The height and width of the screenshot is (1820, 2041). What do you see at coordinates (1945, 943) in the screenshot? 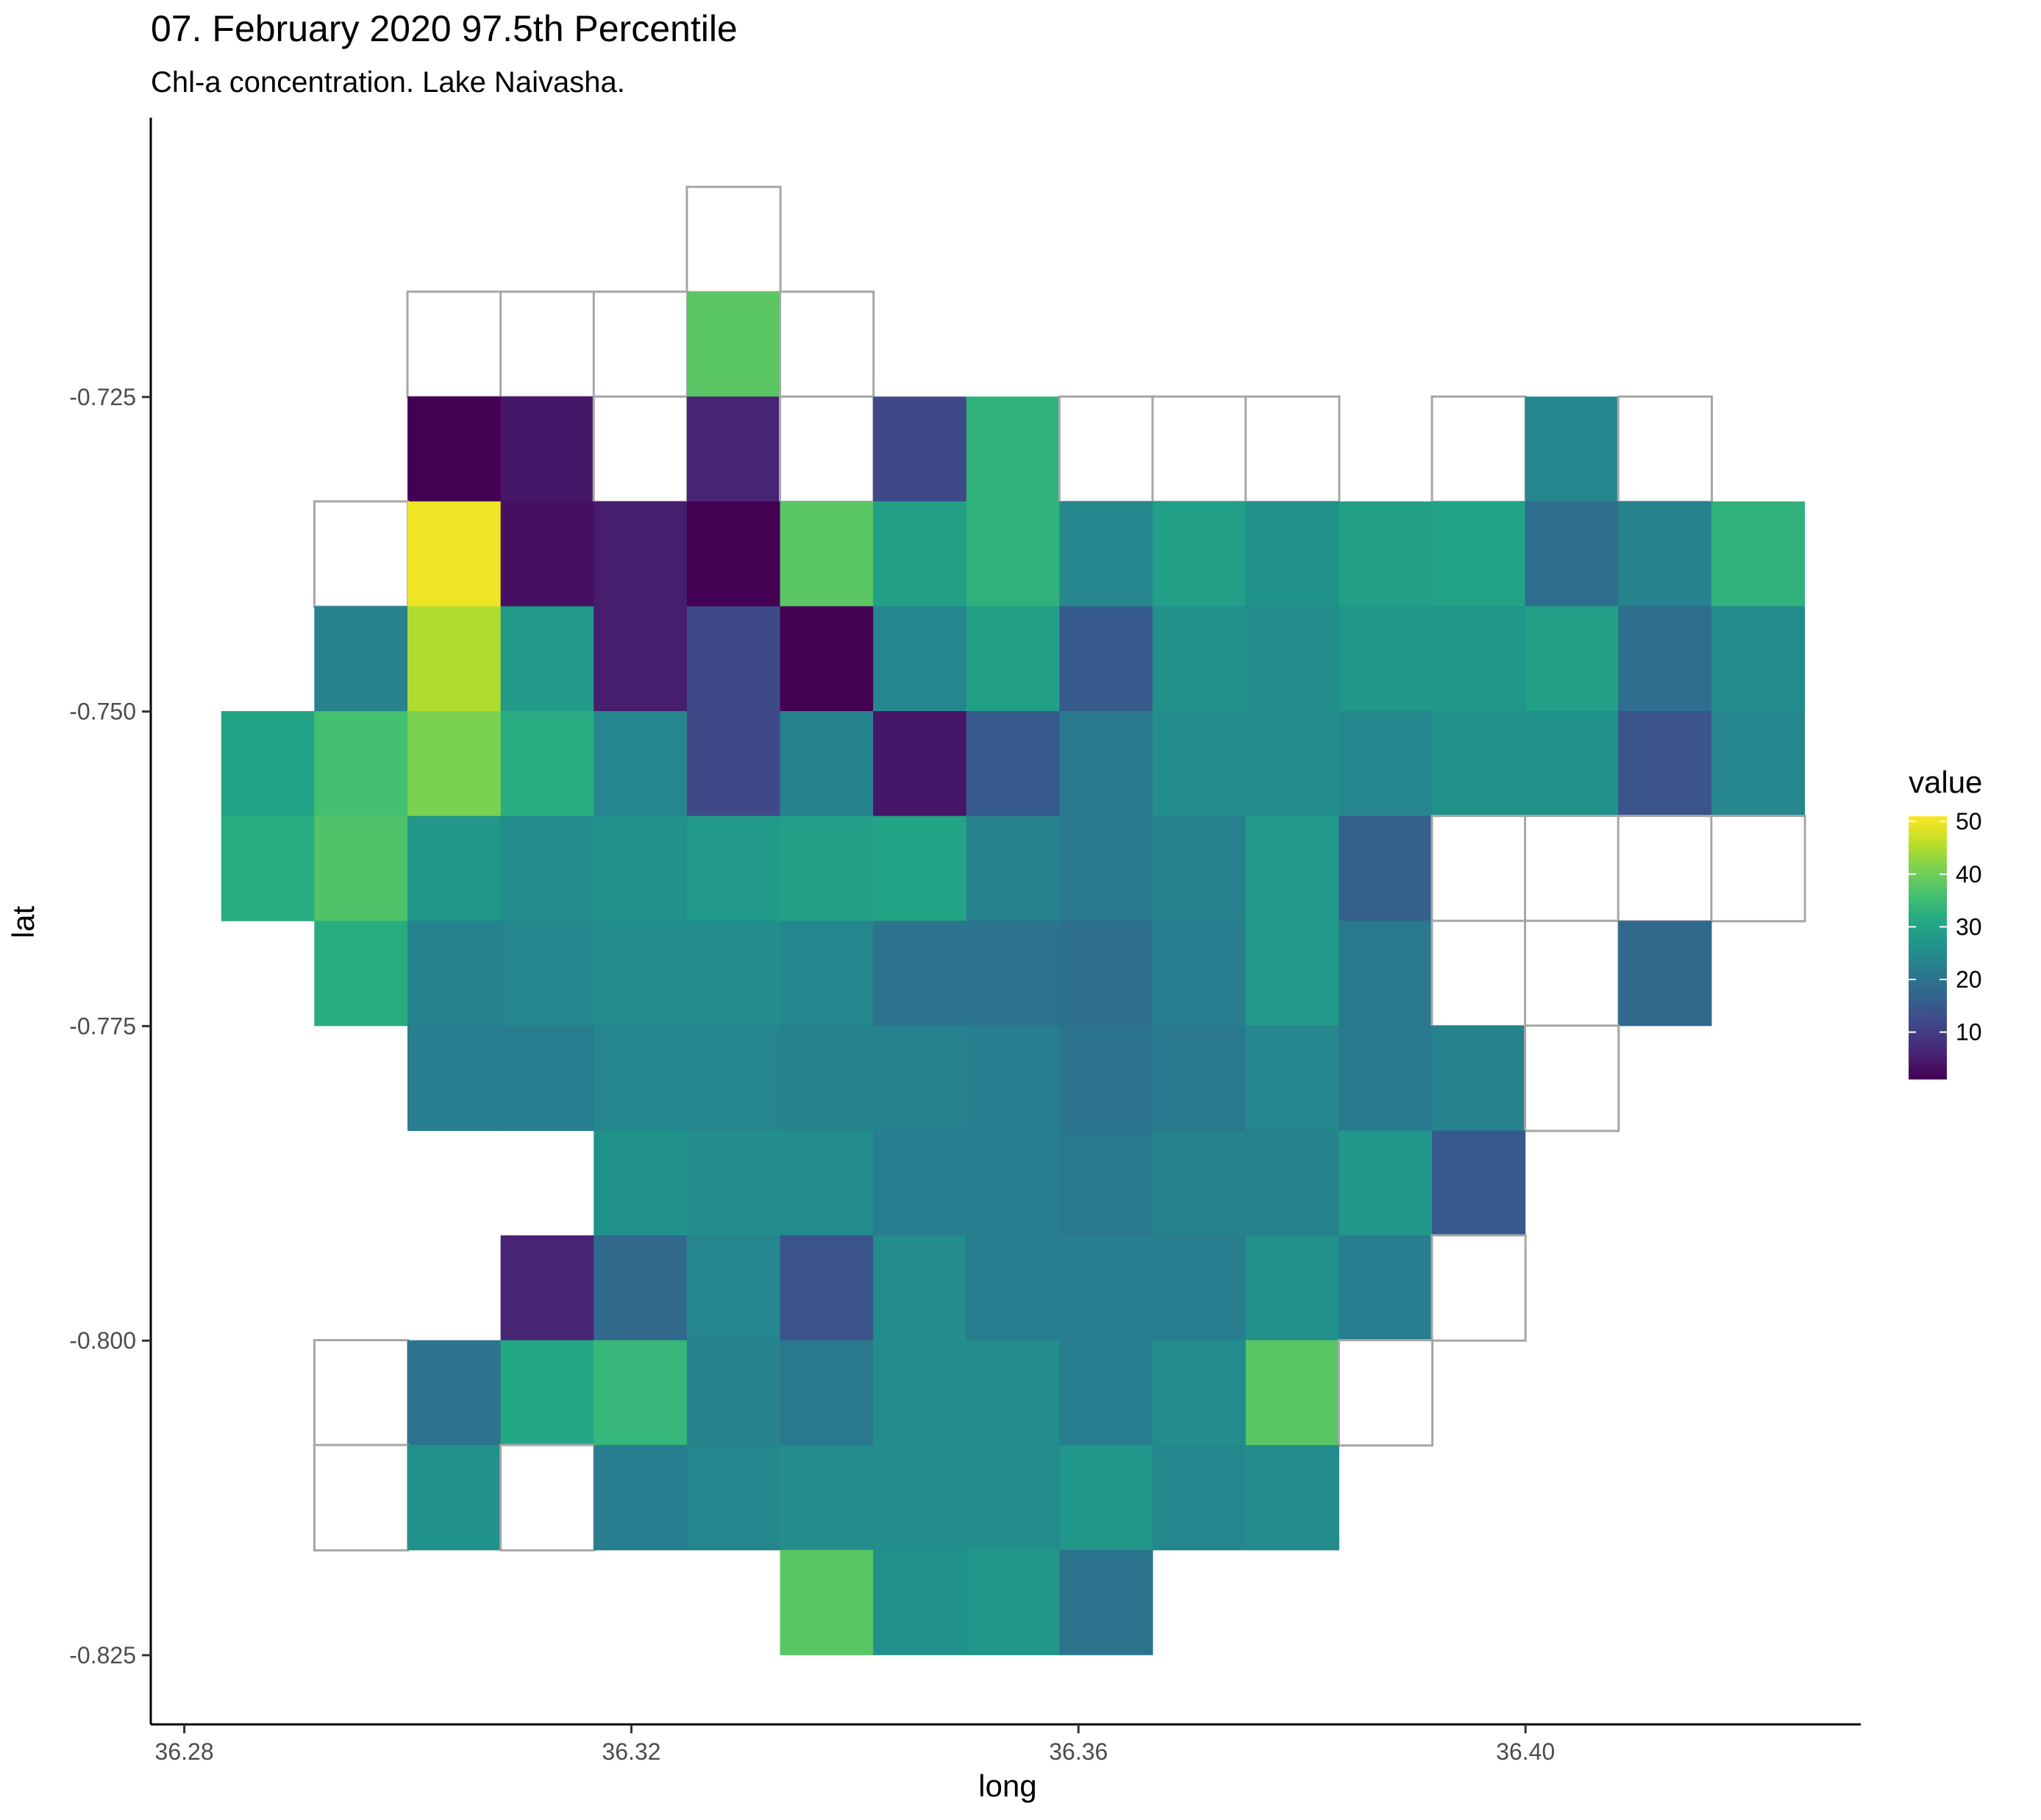
I see `legend: 10 20 30 40 50` at bounding box center [1945, 943].